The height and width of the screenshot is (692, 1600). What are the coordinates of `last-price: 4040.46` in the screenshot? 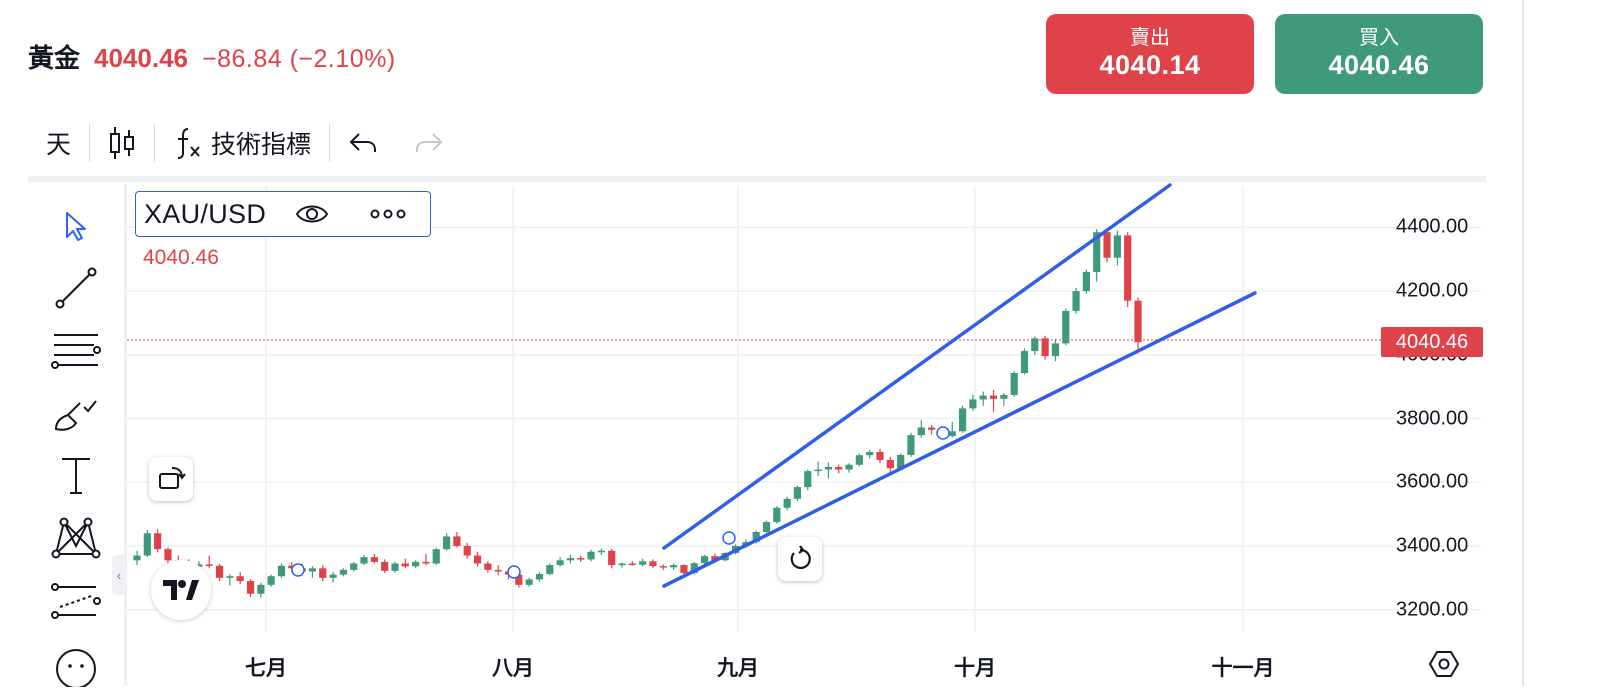 It's located at (141, 58).